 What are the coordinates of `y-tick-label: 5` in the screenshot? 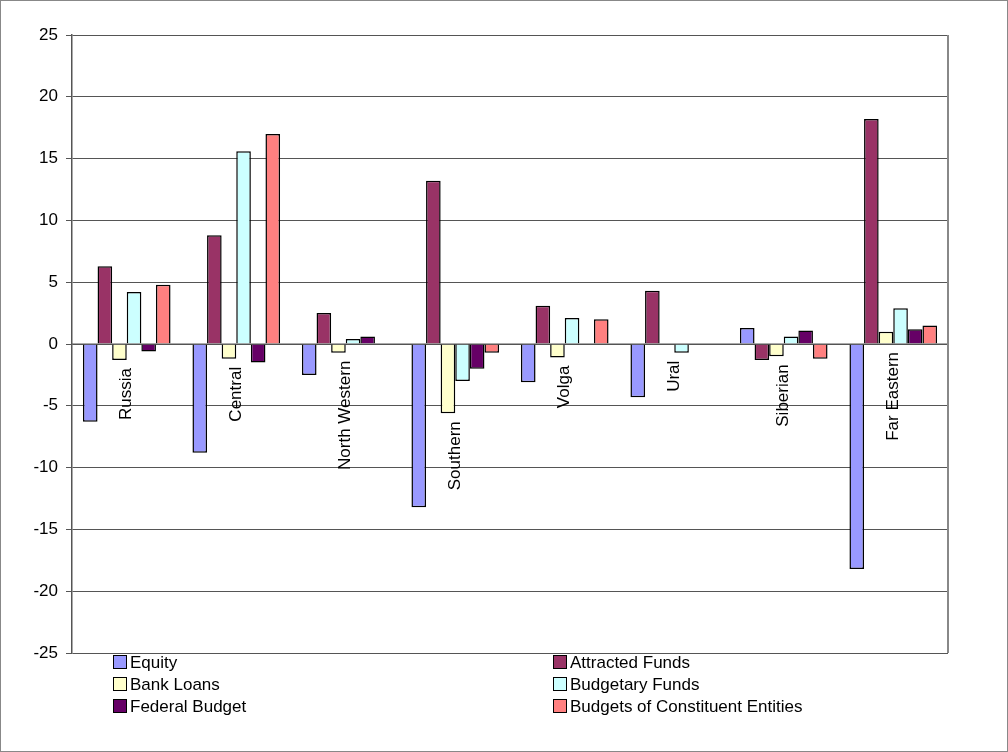 It's located at (53, 281).